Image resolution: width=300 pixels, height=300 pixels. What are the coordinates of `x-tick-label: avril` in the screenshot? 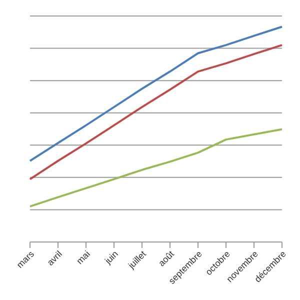 It's located at (54, 258).